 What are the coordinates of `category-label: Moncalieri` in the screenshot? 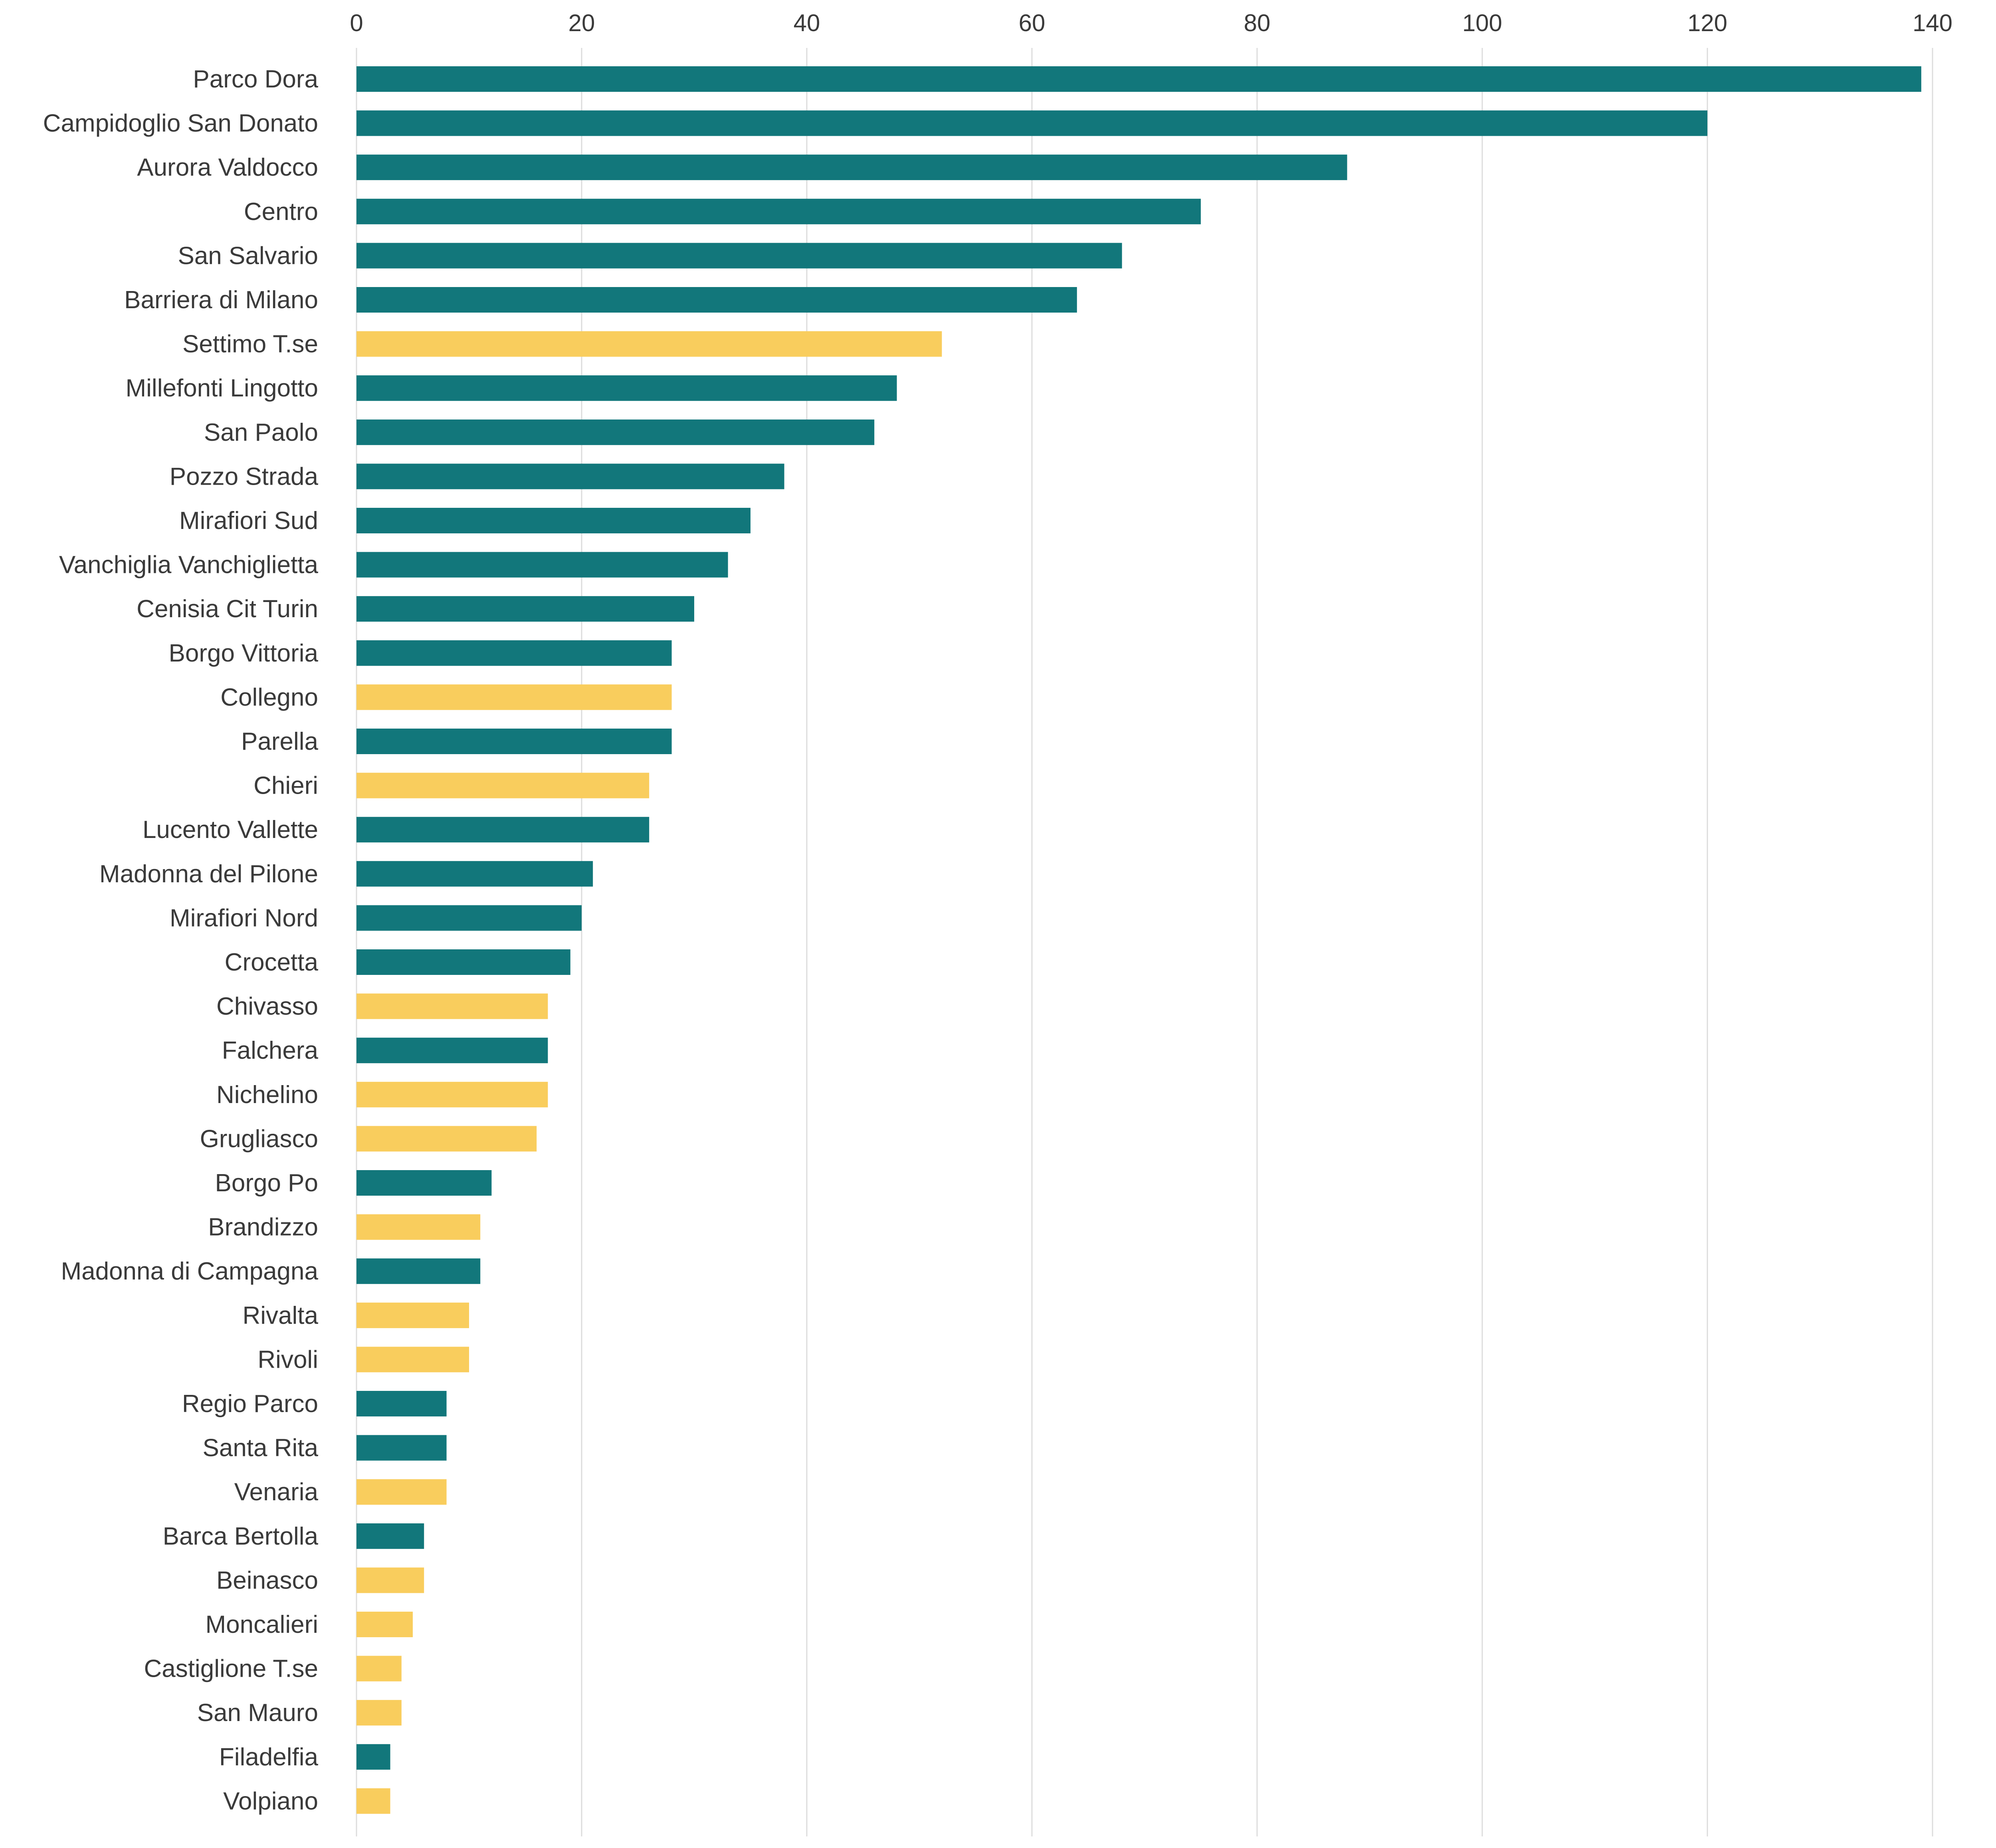 It's located at (261, 1624).